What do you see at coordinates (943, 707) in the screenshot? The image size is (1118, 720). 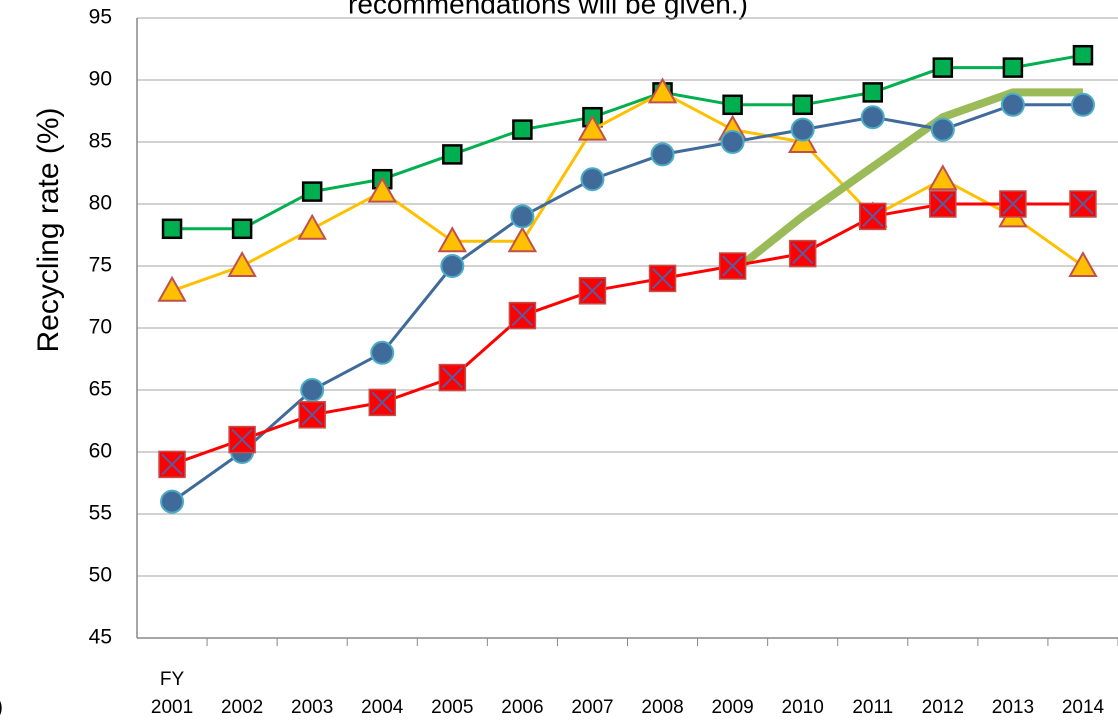 I see `x-tick-label: 2012` at bounding box center [943, 707].